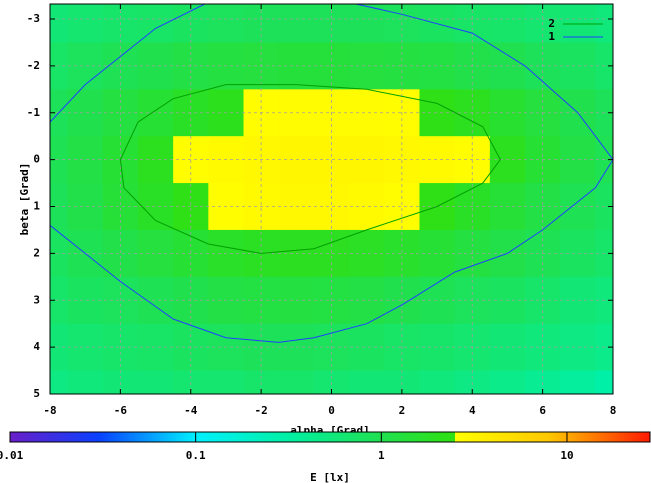  Describe the element at coordinates (36, 393) in the screenshot. I see `y-tick-label: 5` at that location.